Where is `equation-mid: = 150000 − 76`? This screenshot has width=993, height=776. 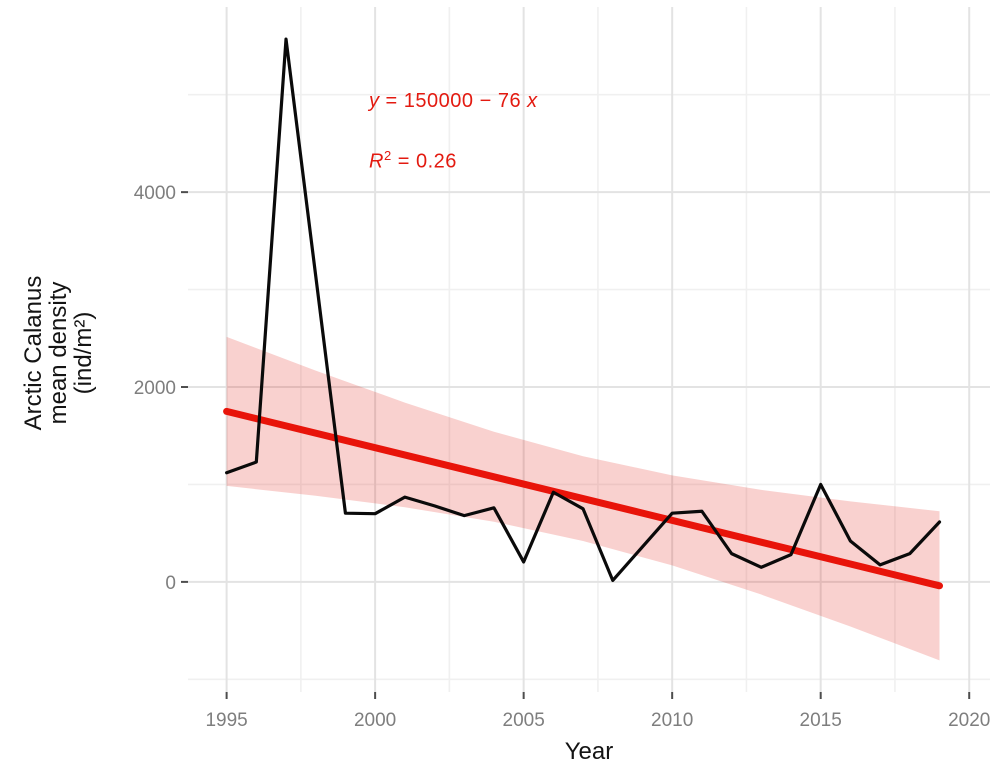
equation-mid: = 150000 − 76 is located at coordinates (453, 101).